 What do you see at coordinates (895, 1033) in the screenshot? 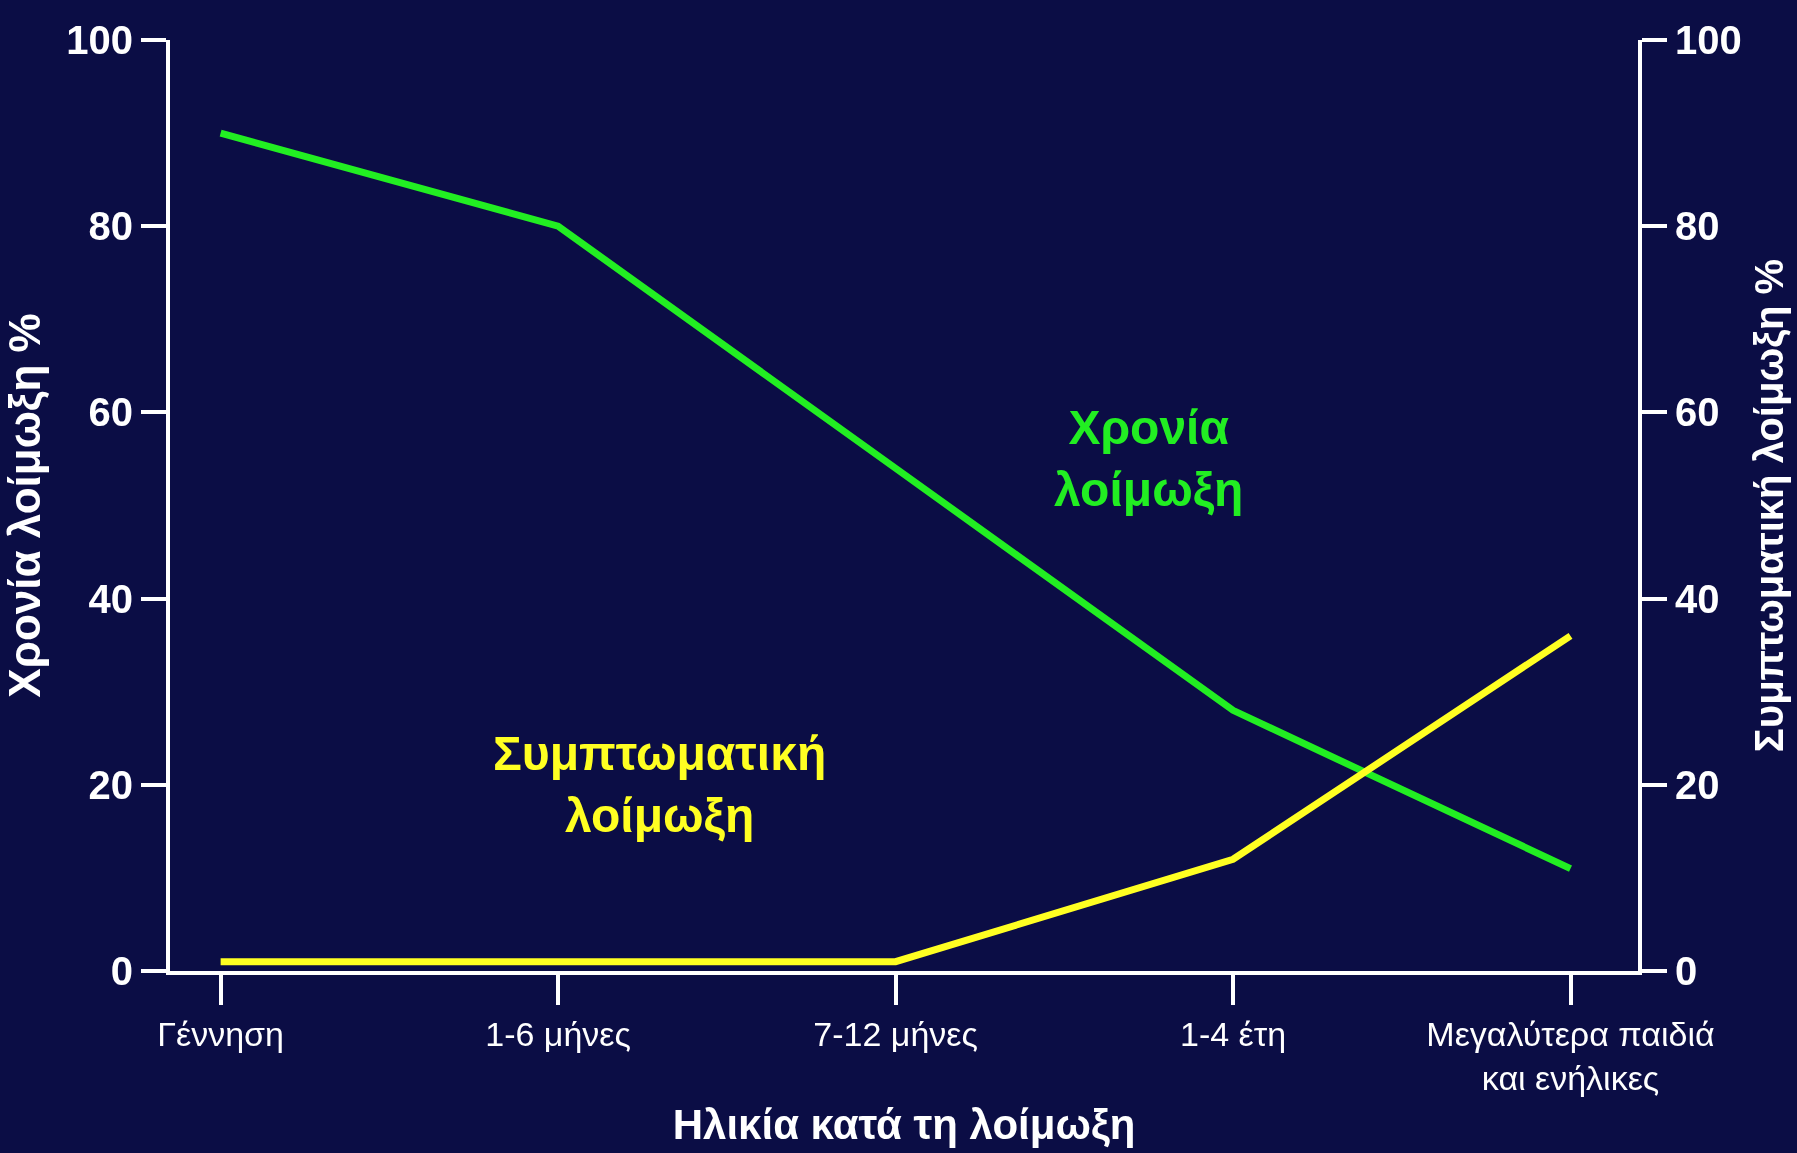
I see `x-tick-label: 7-12 μήνες` at bounding box center [895, 1033].